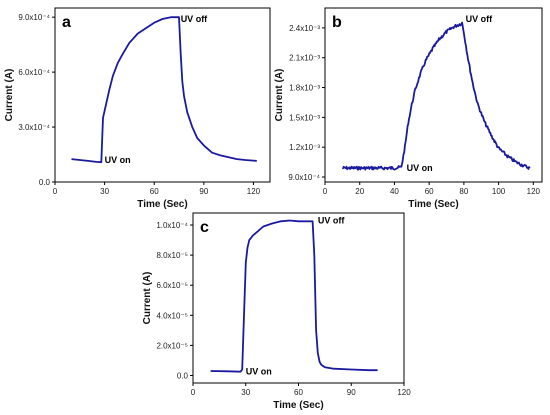 The height and width of the screenshot is (415, 550). Describe the element at coordinates (499, 191) in the screenshot. I see `x-tick-label: 100` at that location.